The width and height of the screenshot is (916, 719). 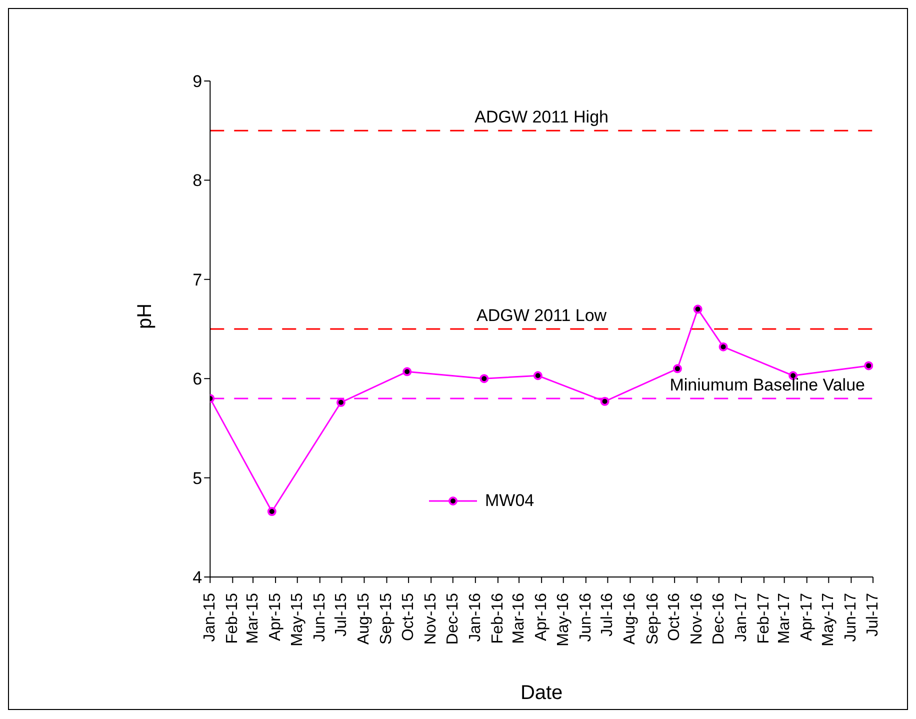 I want to click on x-tick-label: Jul-16, so click(x=607, y=614).